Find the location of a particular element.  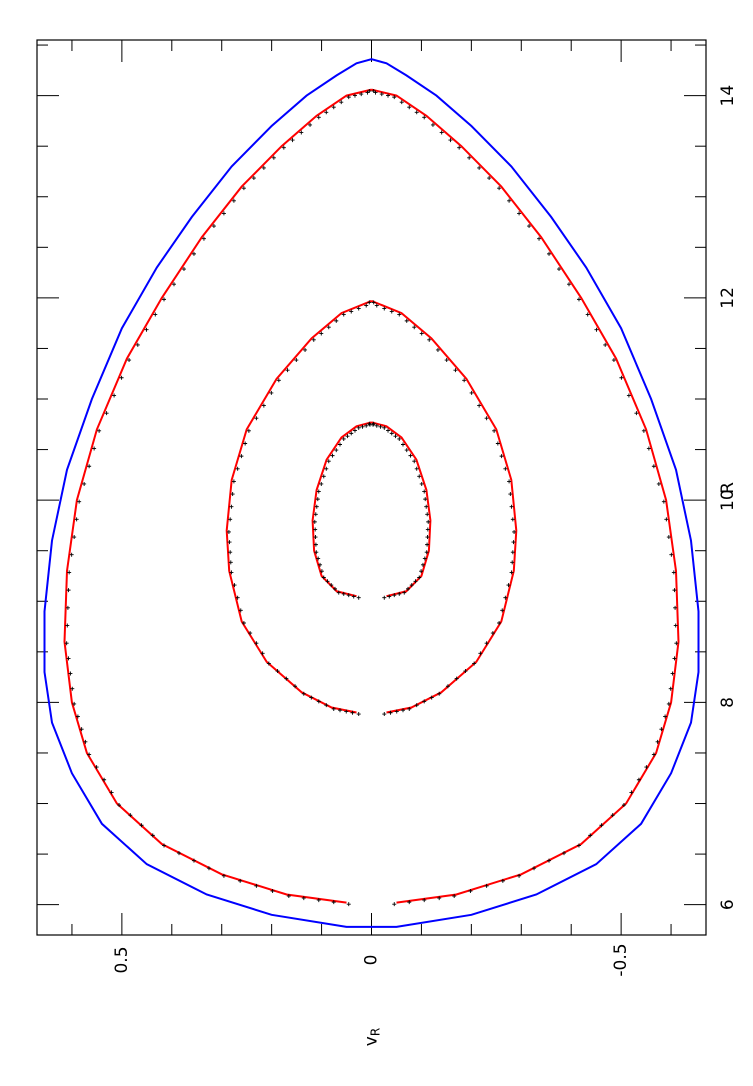

x-axis-label: R is located at coordinates (728, 488).